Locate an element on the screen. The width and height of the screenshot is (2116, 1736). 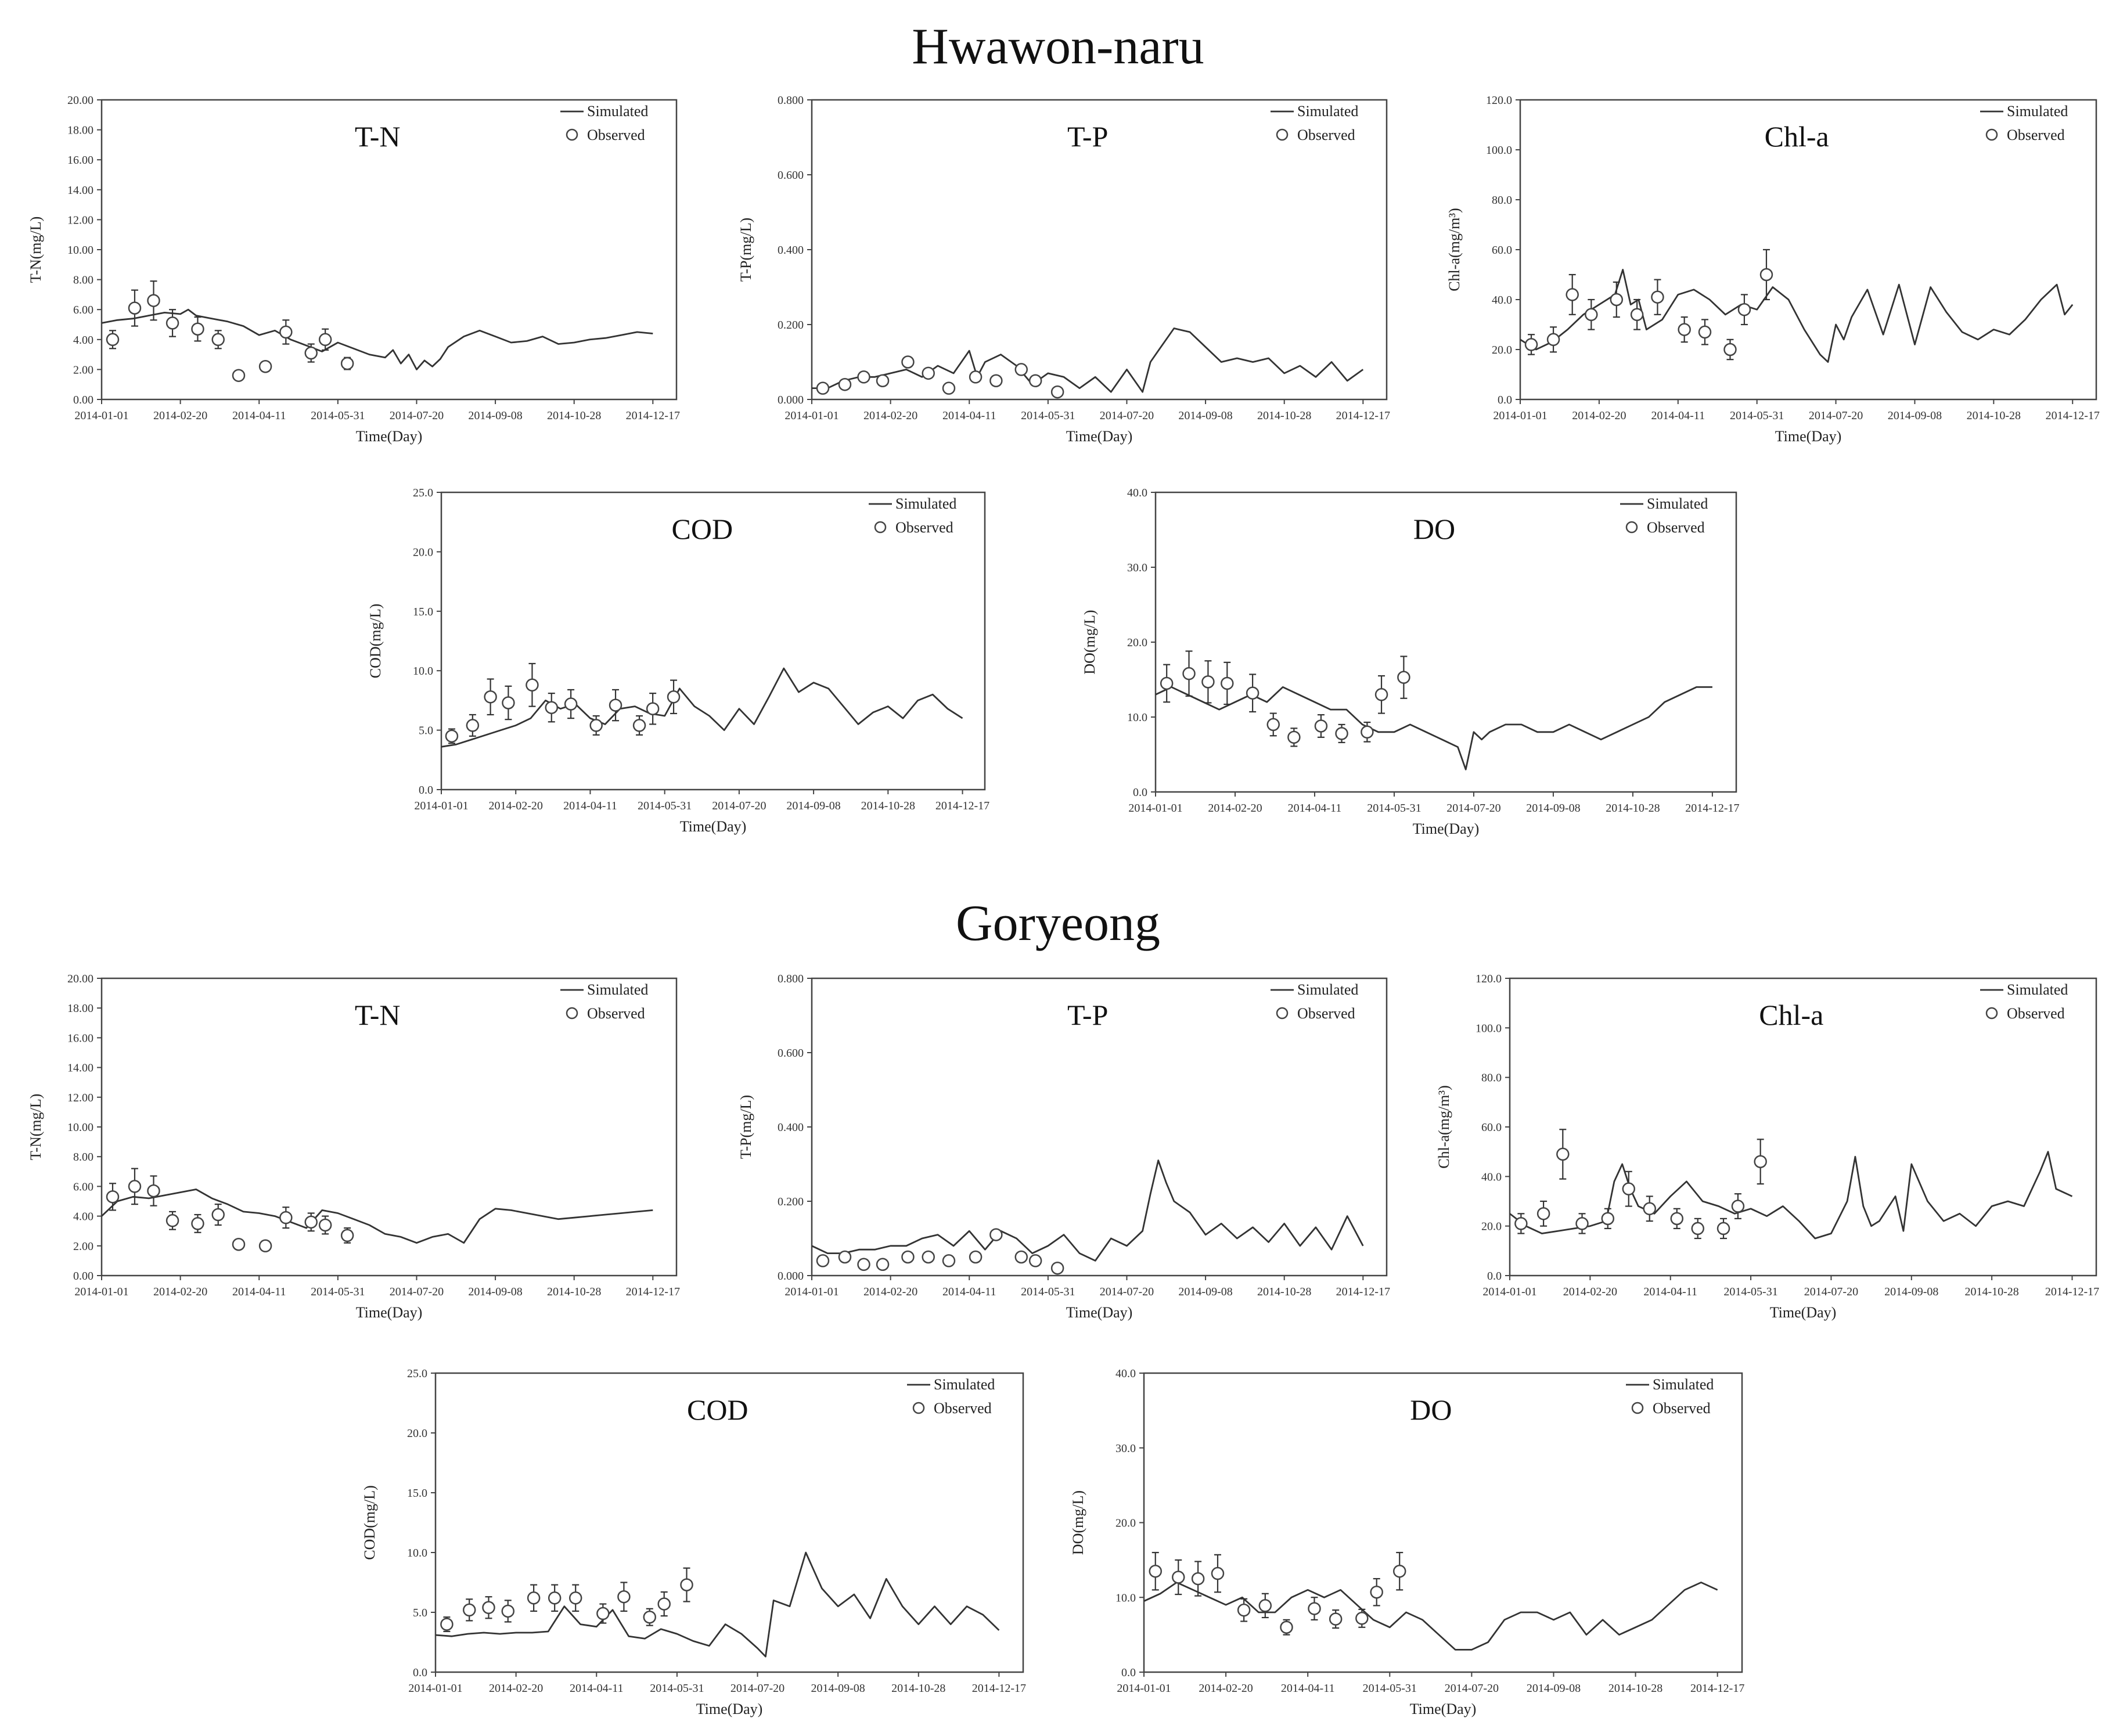
y-axis-label: T-P(mg/L) is located at coordinates (745, 250).